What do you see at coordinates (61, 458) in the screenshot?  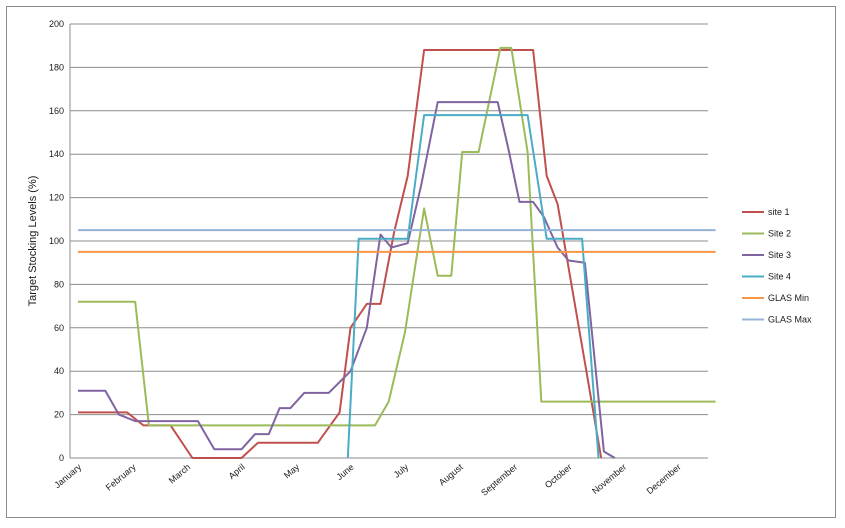 I see `y-tick-label: 0` at bounding box center [61, 458].